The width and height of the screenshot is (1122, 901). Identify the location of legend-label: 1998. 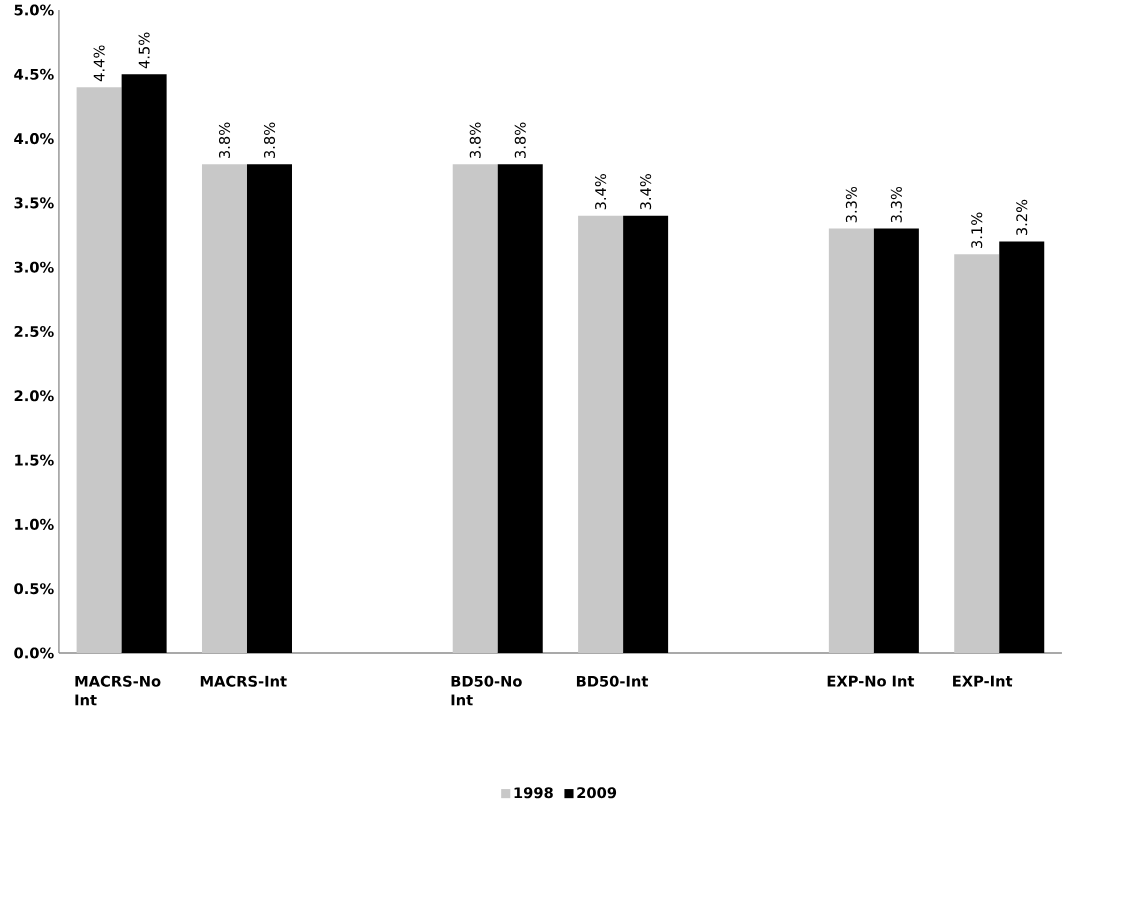
(533, 793).